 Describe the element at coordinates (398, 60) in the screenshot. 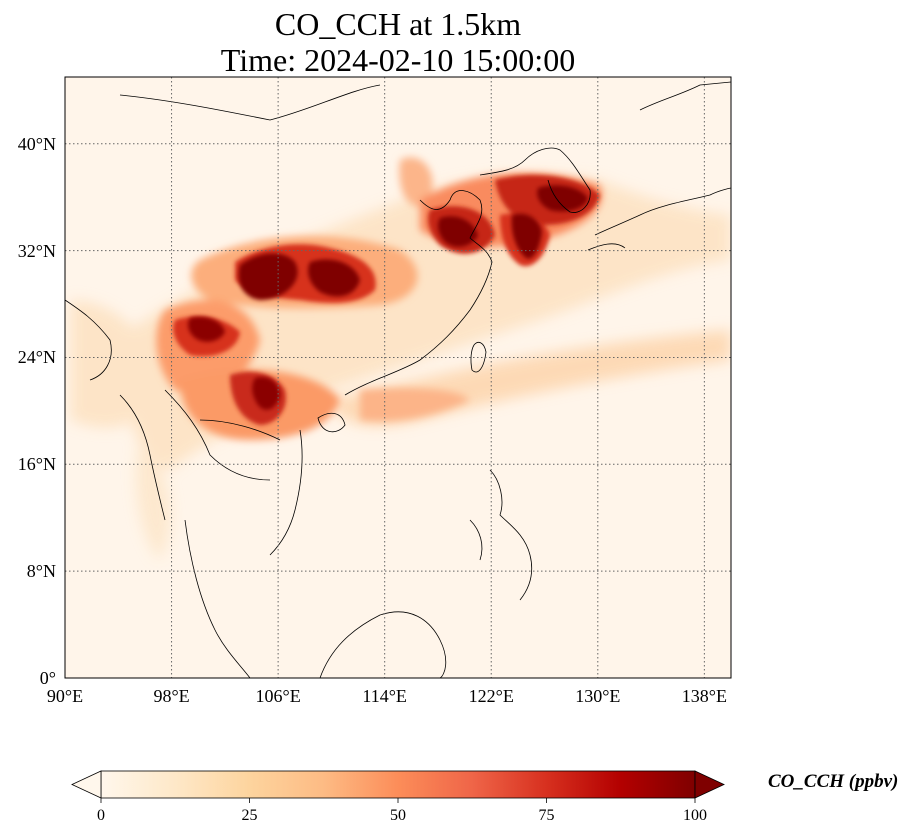

I see `map-time-subtitle: Time: 2024-02-10 15:00:00` at that location.